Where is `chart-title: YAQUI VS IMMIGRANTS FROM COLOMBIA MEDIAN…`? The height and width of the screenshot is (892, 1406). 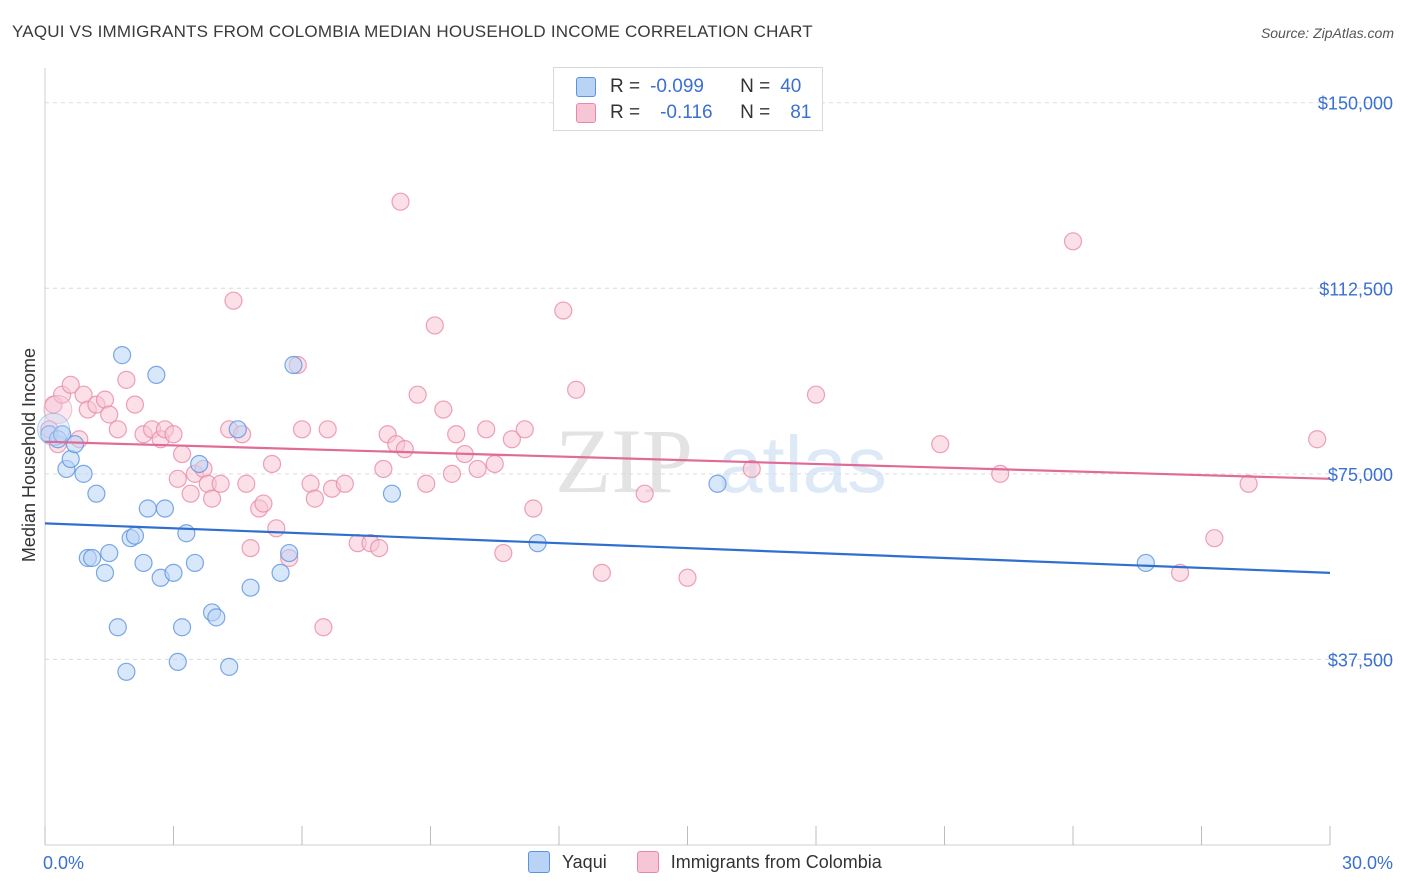 chart-title: YAQUI VS IMMIGRANTS FROM COLOMBIA MEDIAN… is located at coordinates (412, 31).